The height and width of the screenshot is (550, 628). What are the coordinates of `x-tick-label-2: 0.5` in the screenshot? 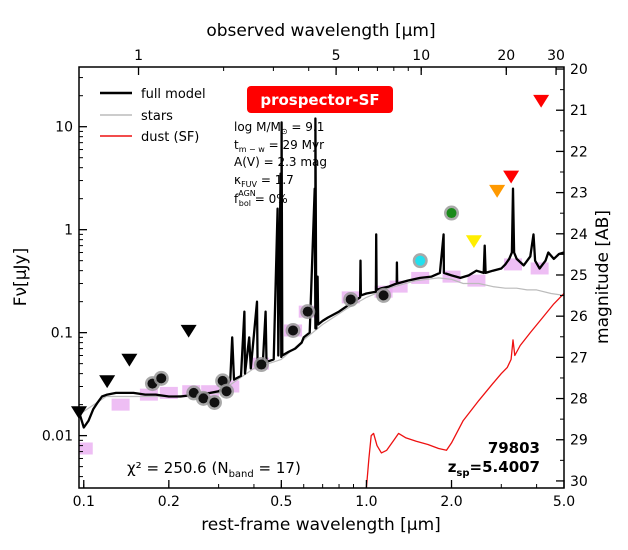 It's located at (281, 502).